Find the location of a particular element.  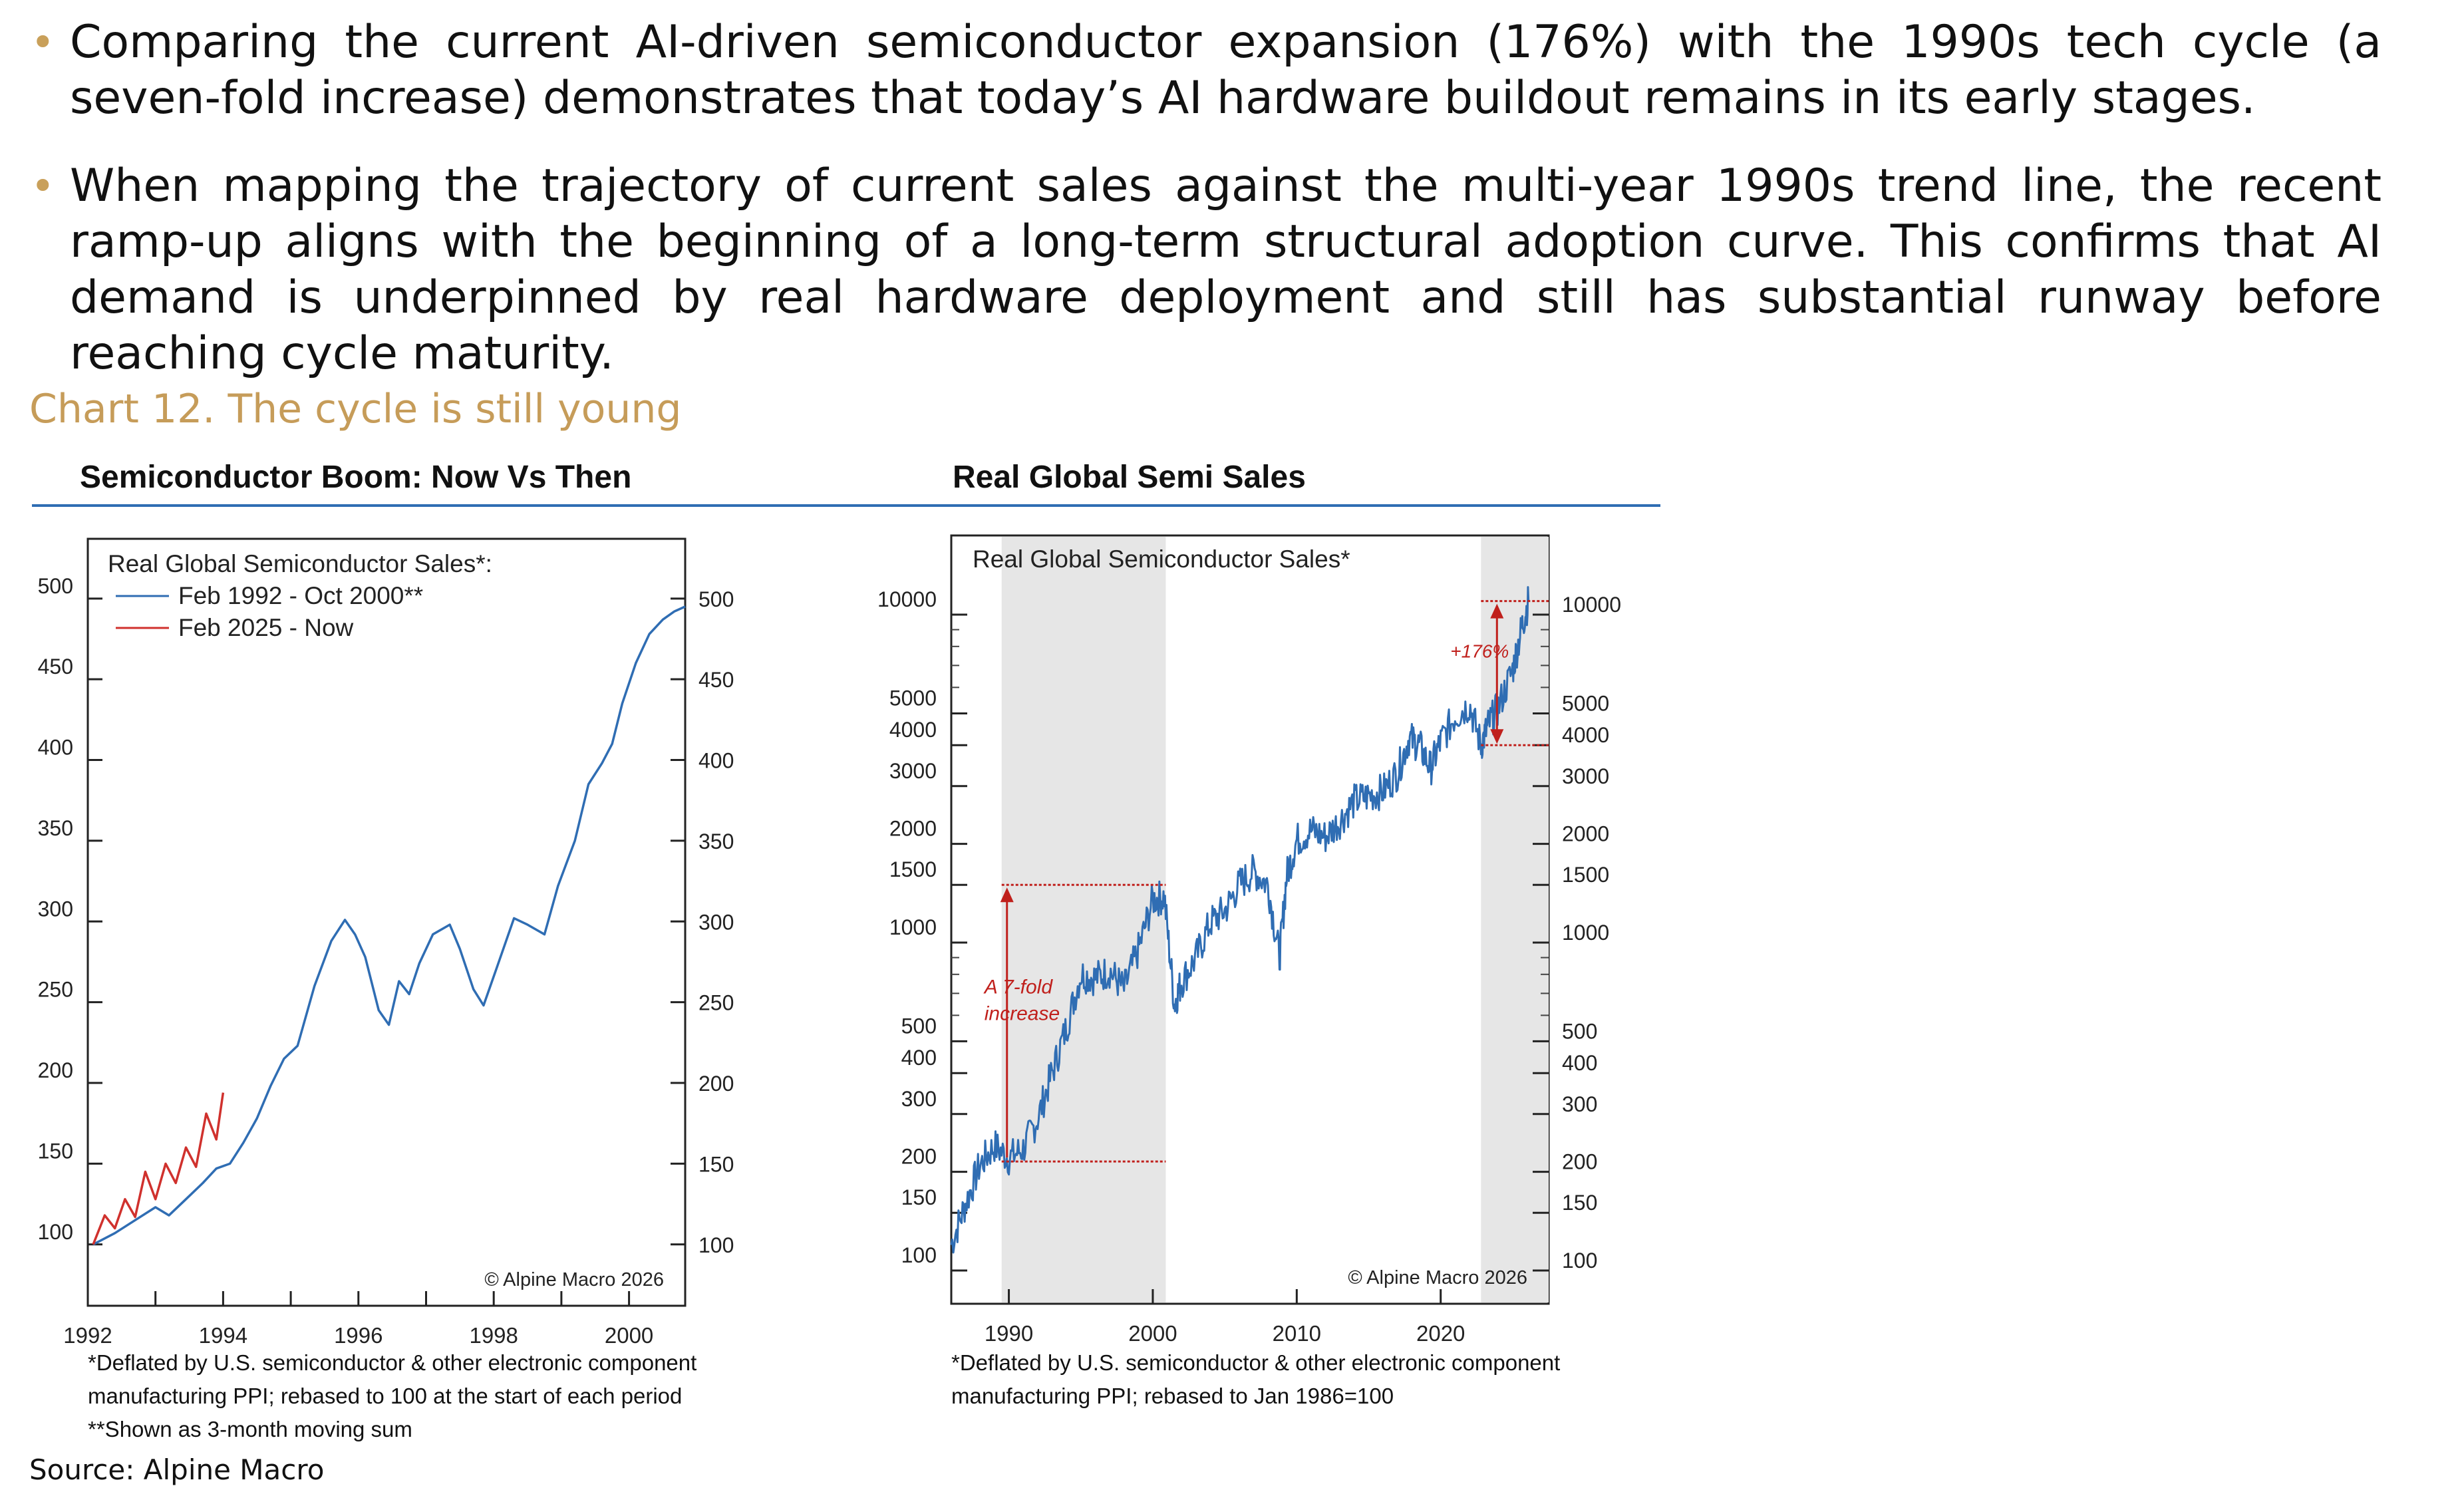

y-tick-label-right: 4000 is located at coordinates (1586, 735).